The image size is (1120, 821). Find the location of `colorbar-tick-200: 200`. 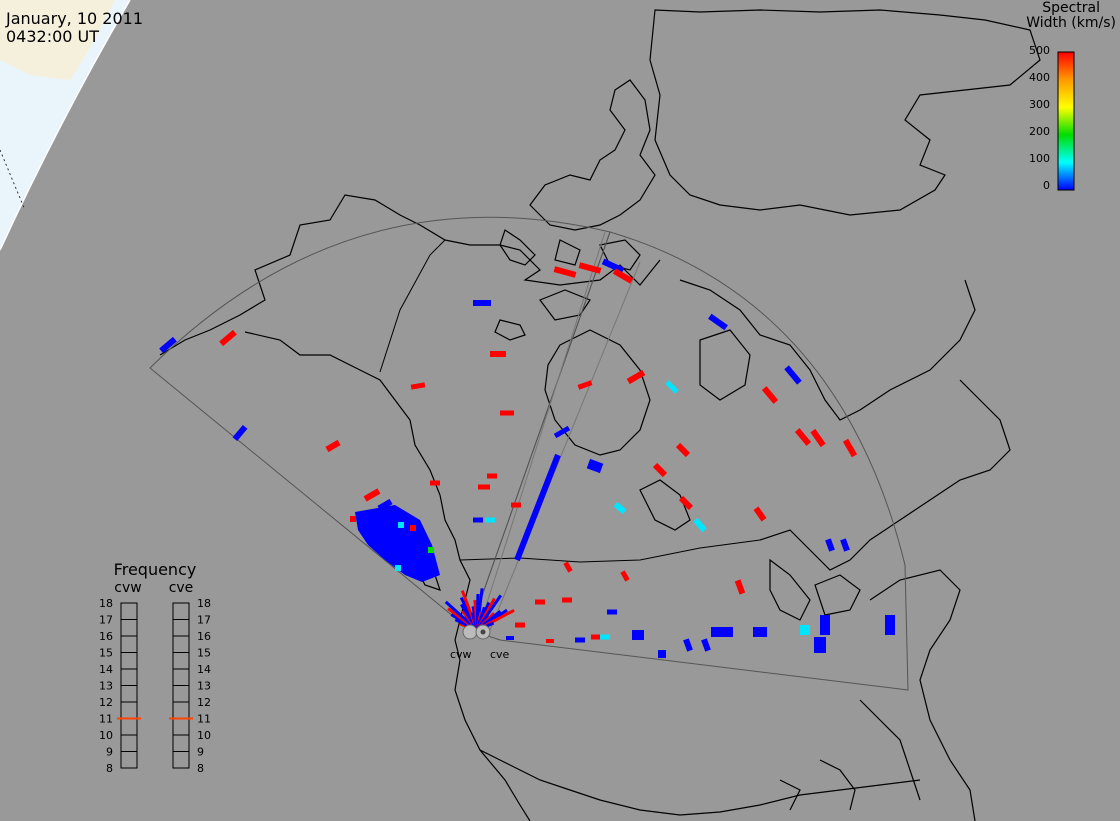

colorbar-tick-200: 200 is located at coordinates (1039, 131).